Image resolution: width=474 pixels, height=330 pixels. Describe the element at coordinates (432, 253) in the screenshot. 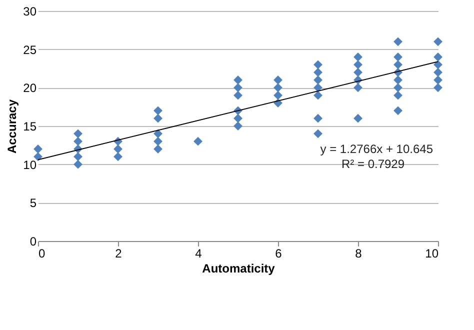

I see `x-tick-label: 10` at that location.